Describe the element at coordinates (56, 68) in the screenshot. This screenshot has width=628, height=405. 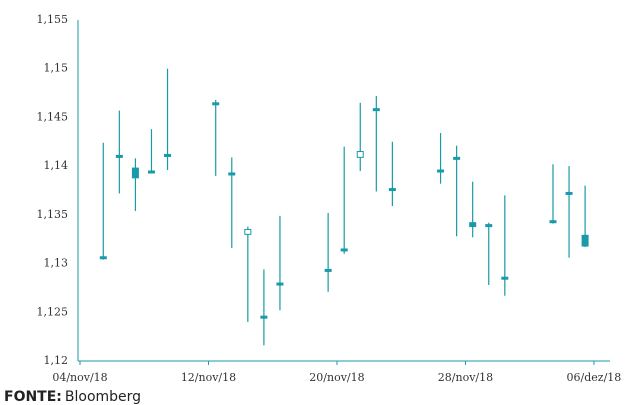
I see `y-tick-label: 1,15` at that location.